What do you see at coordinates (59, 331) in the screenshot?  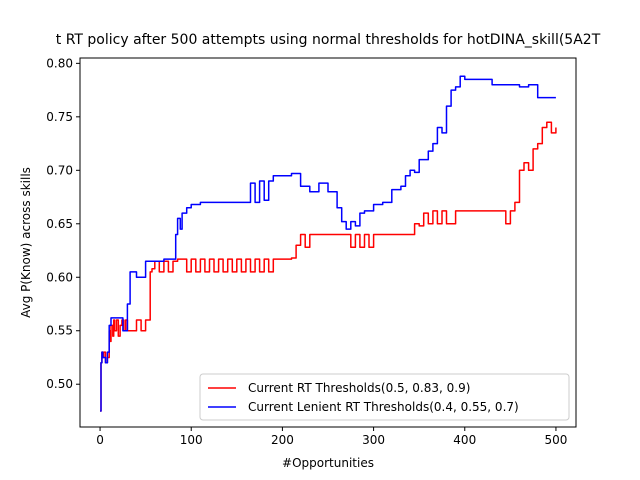 I see `y-tick-label: 0.55` at bounding box center [59, 331].